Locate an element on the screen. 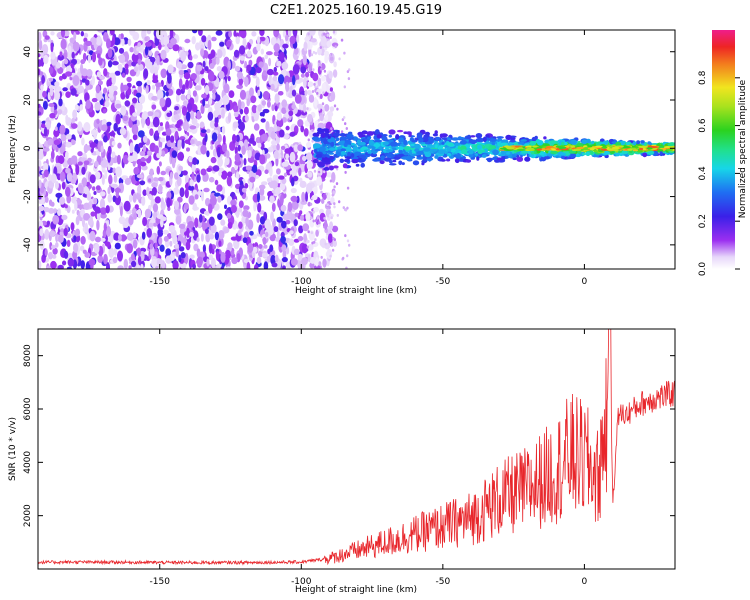  spectrogram-y-tick-label: 40 is located at coordinates (28, 52).